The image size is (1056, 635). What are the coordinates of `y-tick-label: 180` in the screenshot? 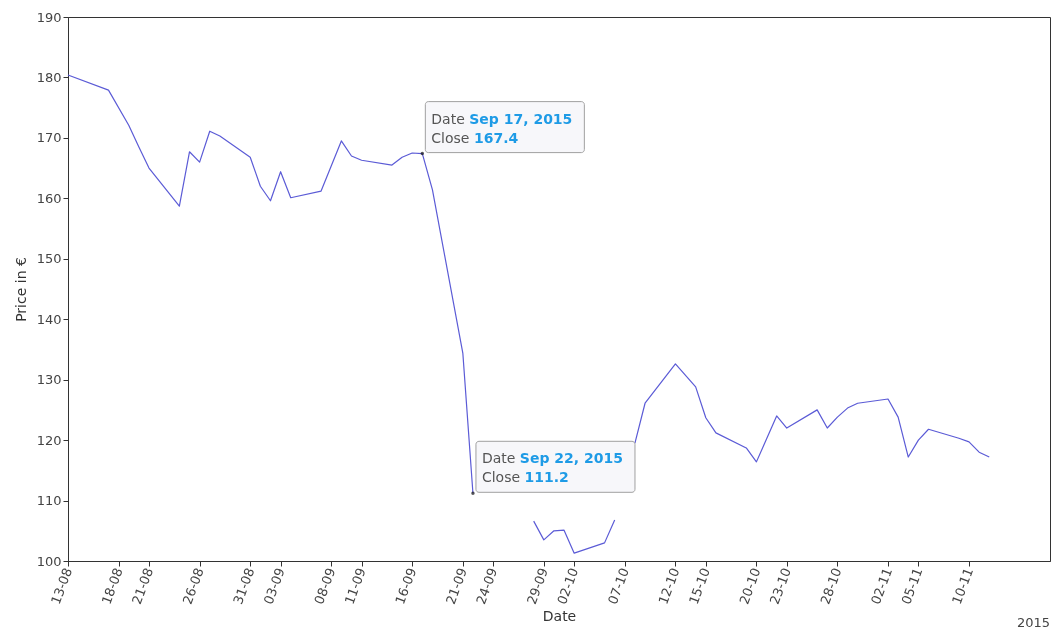 It's located at (49, 77).